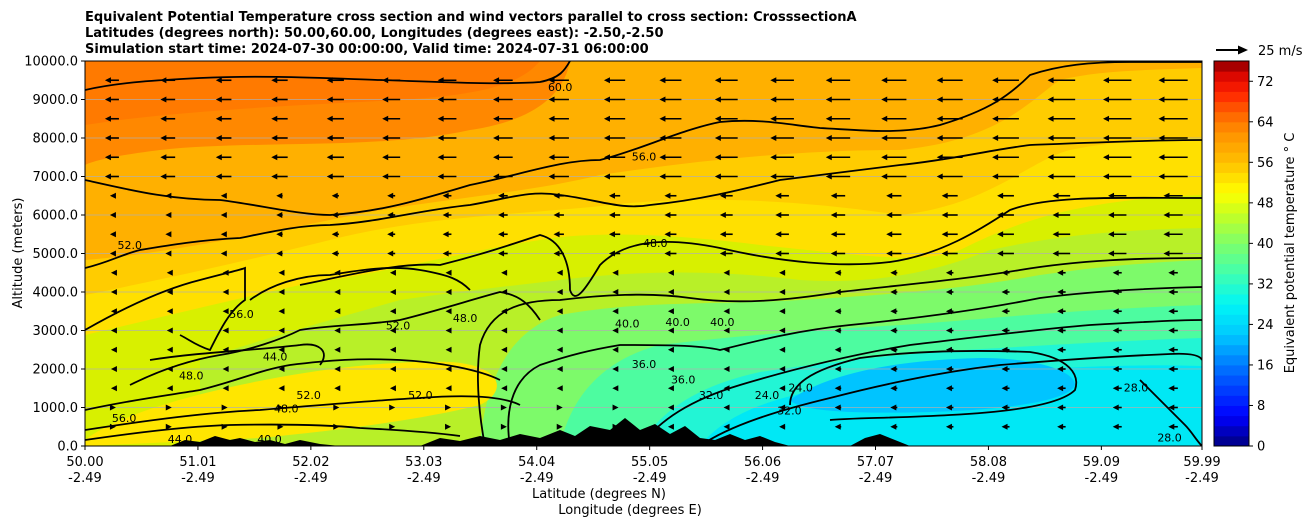  What do you see at coordinates (683, 380) in the screenshot?
I see `contour-label: 36.0` at bounding box center [683, 380].